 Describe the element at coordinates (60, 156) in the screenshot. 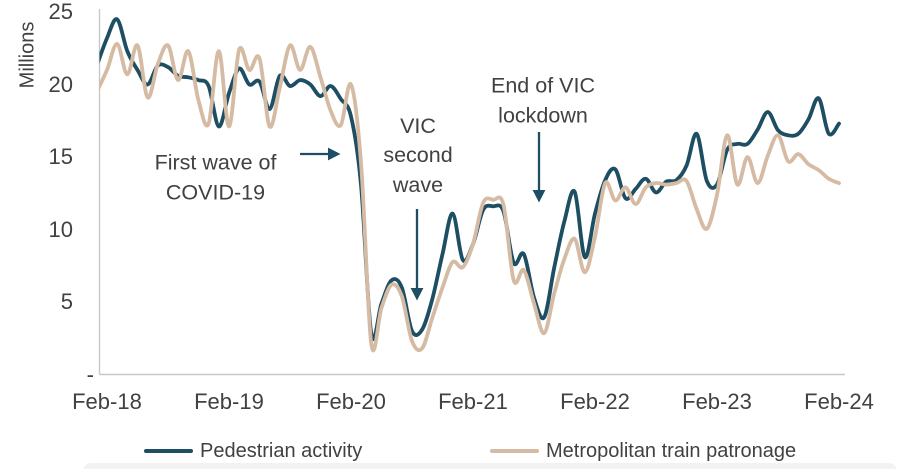

I see `y-tick-label-15: 15` at that location.